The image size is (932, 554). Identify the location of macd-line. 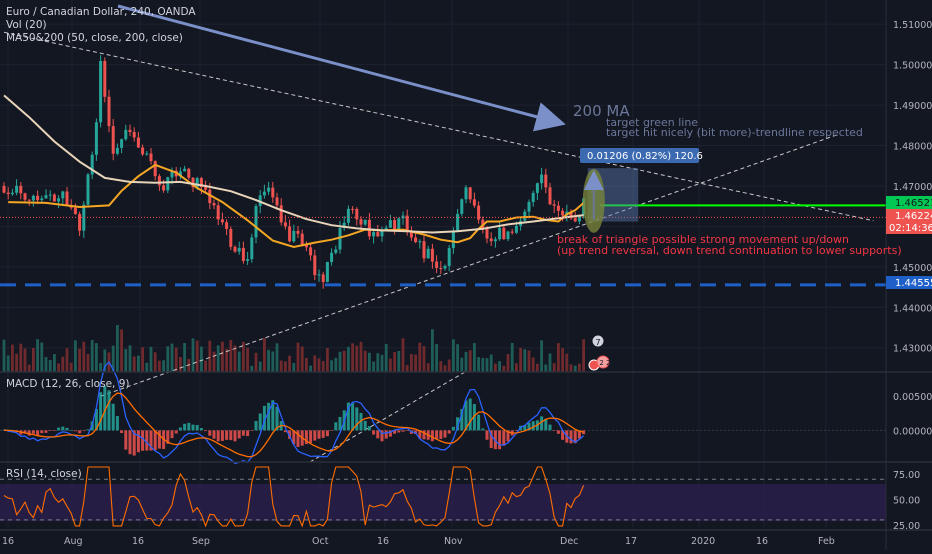
(294, 413).